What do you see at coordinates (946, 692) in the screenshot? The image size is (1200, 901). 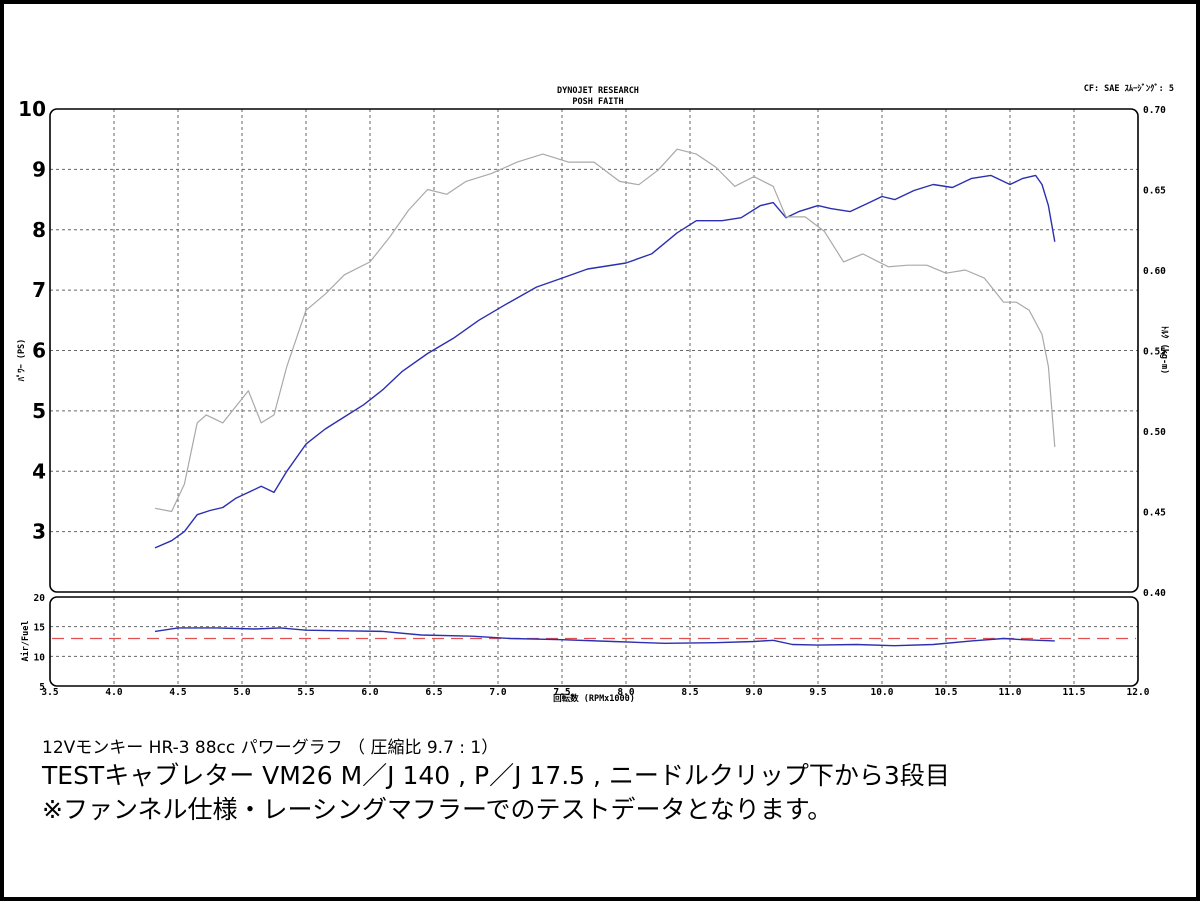 I see `x-tick-label: 10.5` at bounding box center [946, 692].